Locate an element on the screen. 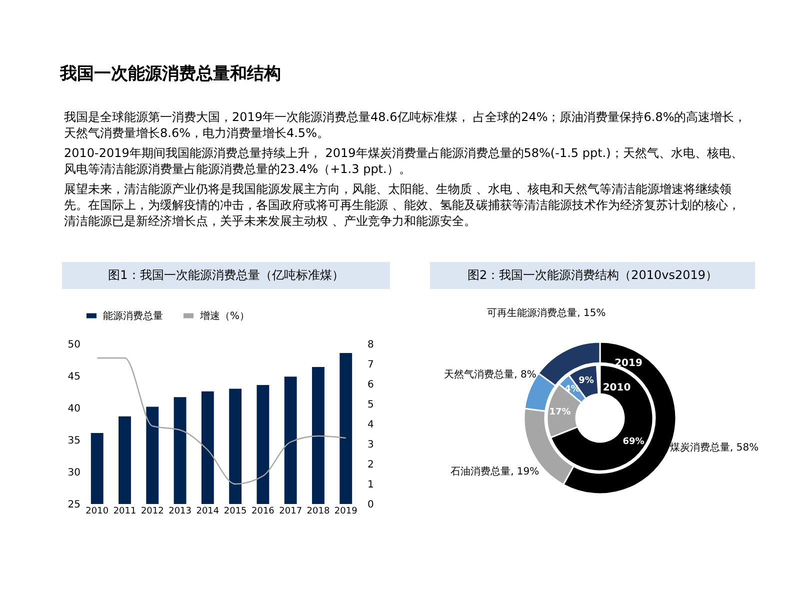 The width and height of the screenshot is (800, 600). x-tick-label: 2015 is located at coordinates (235, 511).